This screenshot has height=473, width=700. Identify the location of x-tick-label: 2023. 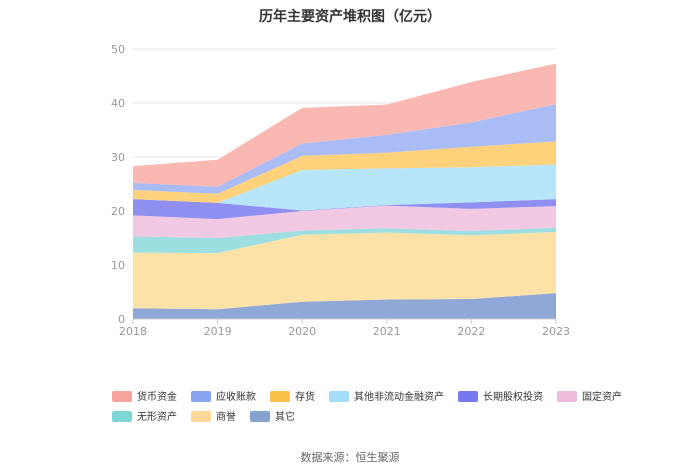
(556, 331).